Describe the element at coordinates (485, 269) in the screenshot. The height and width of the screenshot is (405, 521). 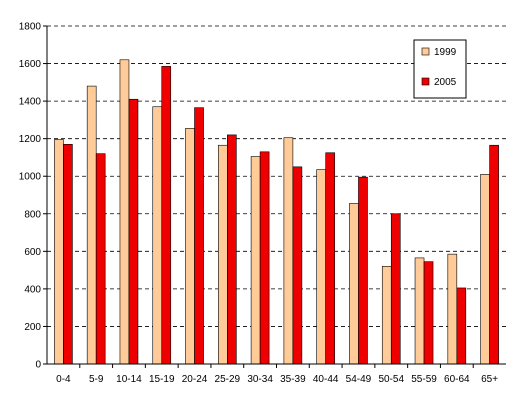
I see `bar-1999-65+` at that location.